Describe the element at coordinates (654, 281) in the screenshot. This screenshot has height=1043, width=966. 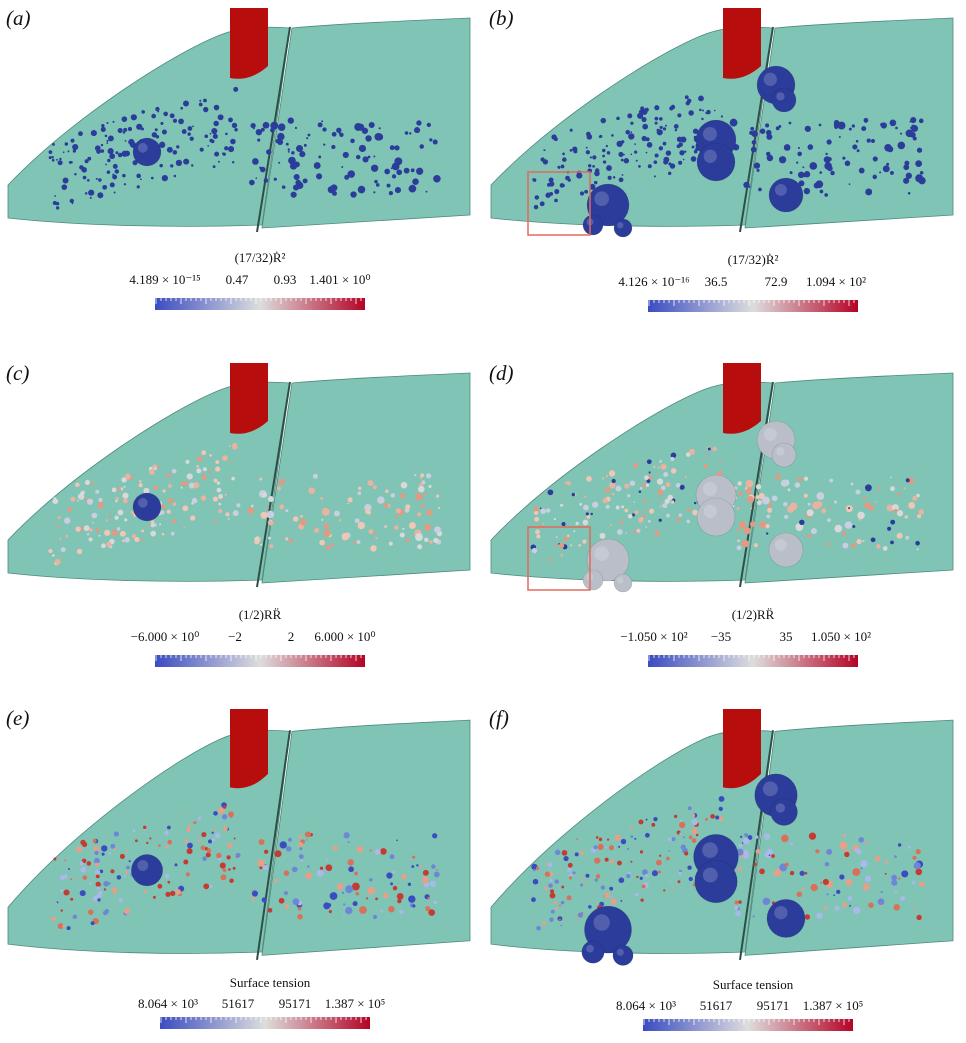
I see `colorbar-tick: 4.126 × 10⁻¹⁶` at that location.